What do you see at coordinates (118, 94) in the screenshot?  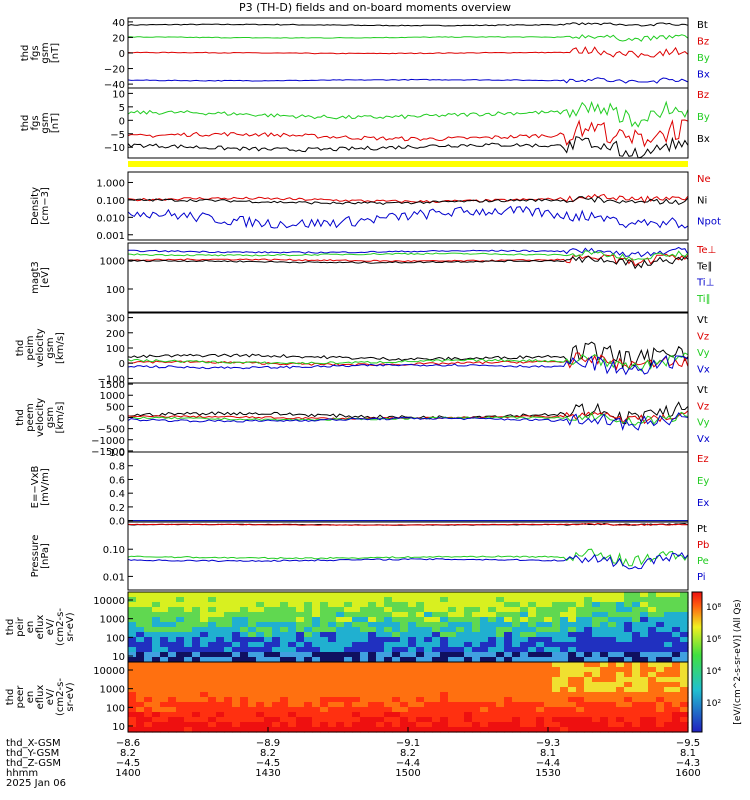 I see `y-tick-label: 10` at bounding box center [118, 94].